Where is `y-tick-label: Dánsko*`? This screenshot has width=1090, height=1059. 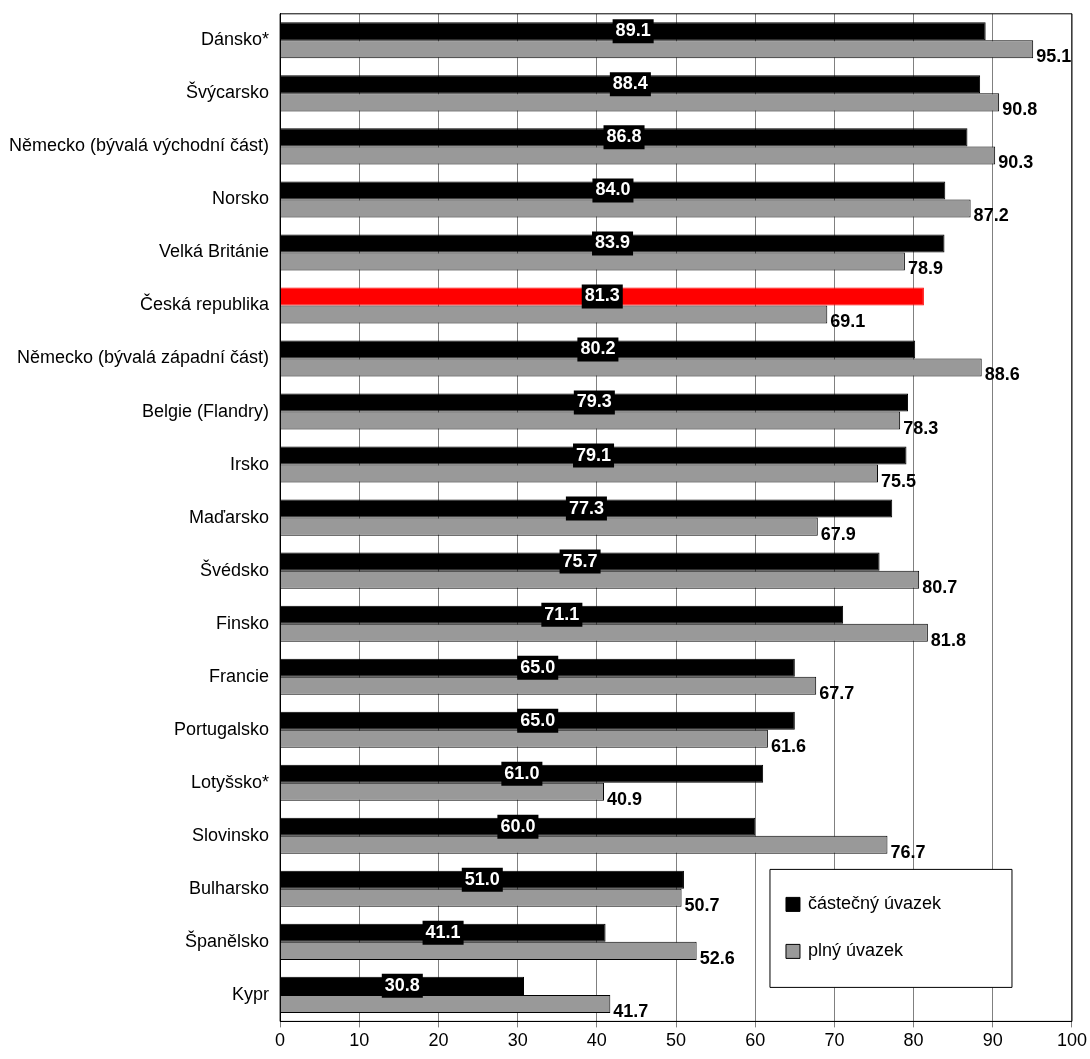 y-tick-label: Dánsko* is located at coordinates (235, 39).